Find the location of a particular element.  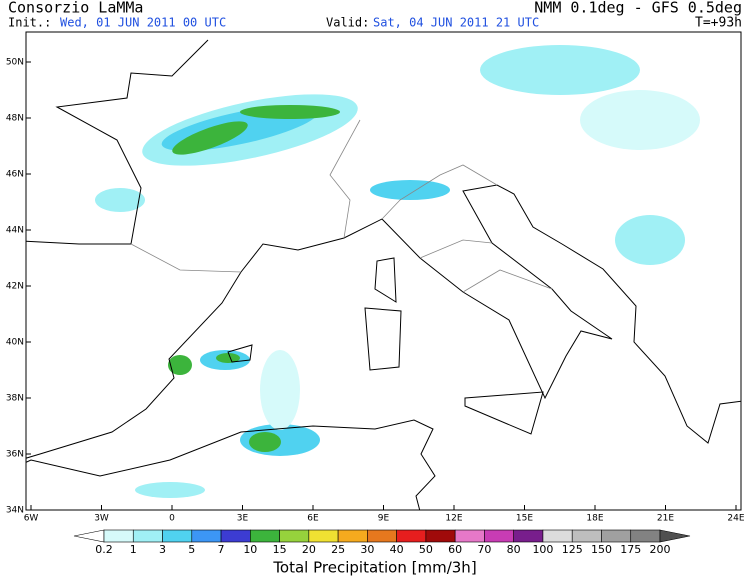

valid-time: Sat, 04 JUN 2011 21 UTC is located at coordinates (456, 23).